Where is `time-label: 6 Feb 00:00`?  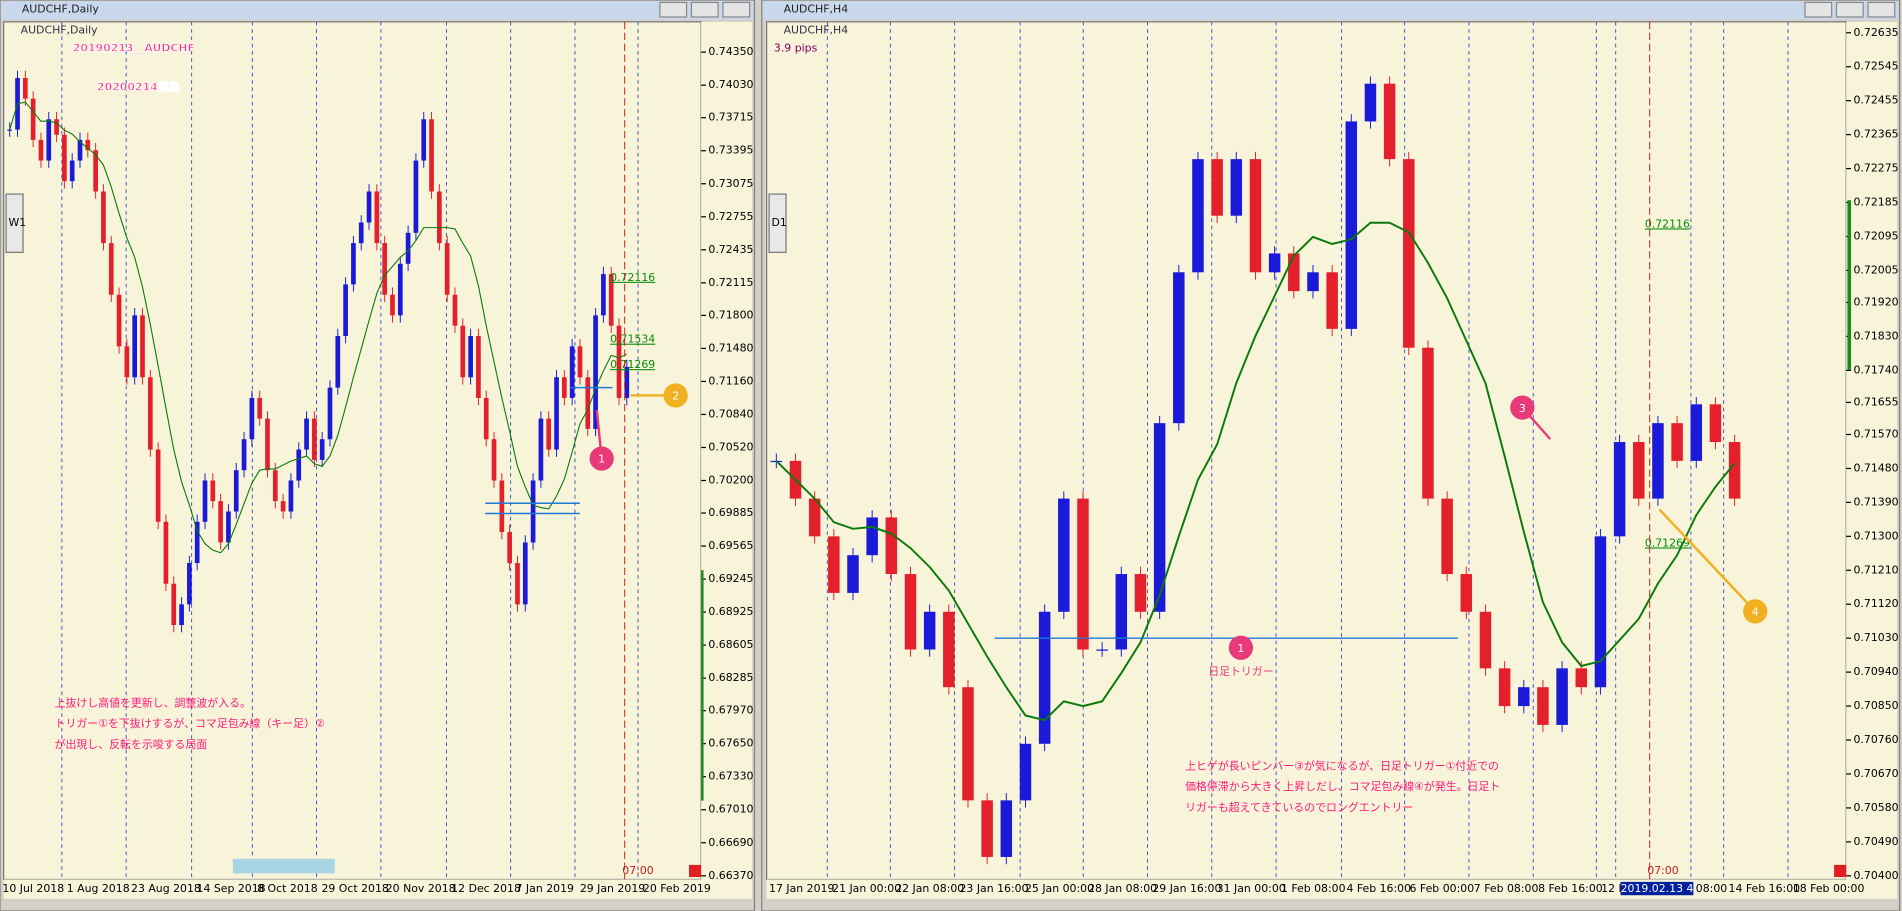
time-label: 6 Feb 00:00 is located at coordinates (1442, 888).